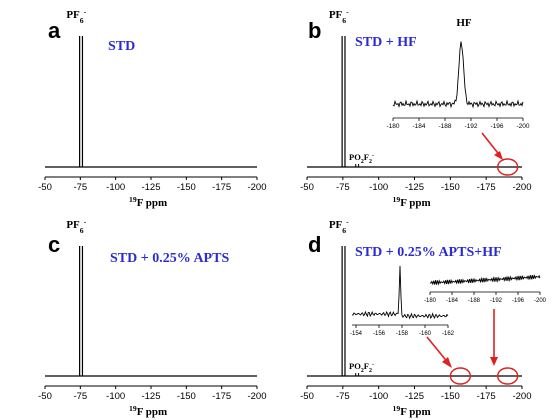  What do you see at coordinates (485, 280) in the screenshot?
I see `inset-right-trace` at bounding box center [485, 280].